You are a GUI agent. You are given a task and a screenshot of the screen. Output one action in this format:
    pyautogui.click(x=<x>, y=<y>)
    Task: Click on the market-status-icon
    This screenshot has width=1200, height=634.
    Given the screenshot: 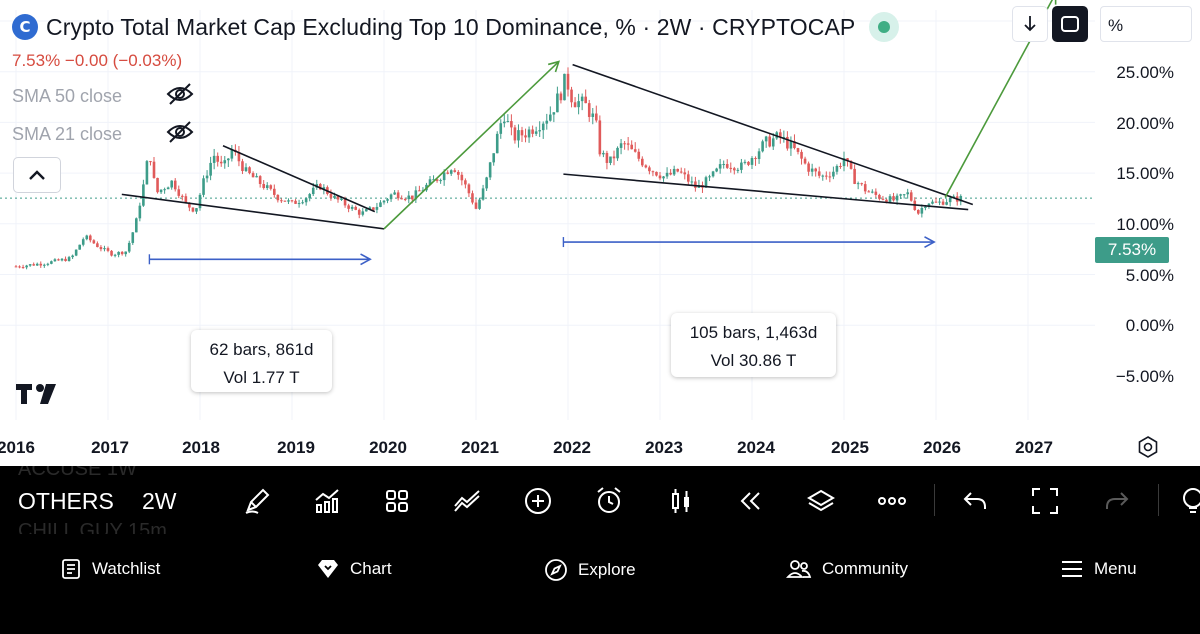 What is the action you would take?
    pyautogui.click(x=884, y=27)
    